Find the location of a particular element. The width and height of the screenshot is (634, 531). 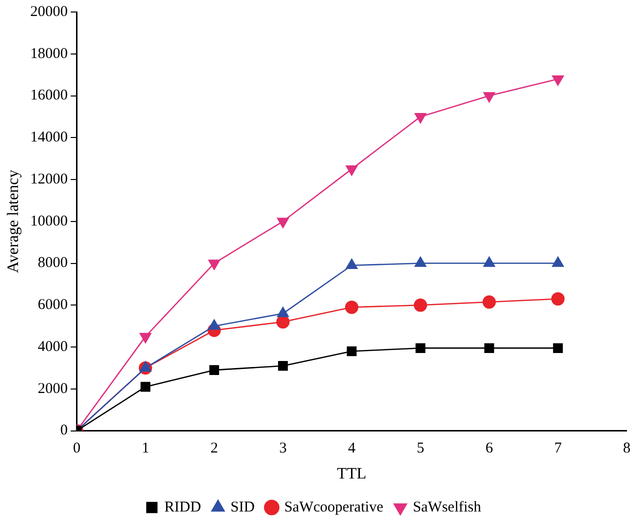

x-tick-label: 4 is located at coordinates (352, 448).